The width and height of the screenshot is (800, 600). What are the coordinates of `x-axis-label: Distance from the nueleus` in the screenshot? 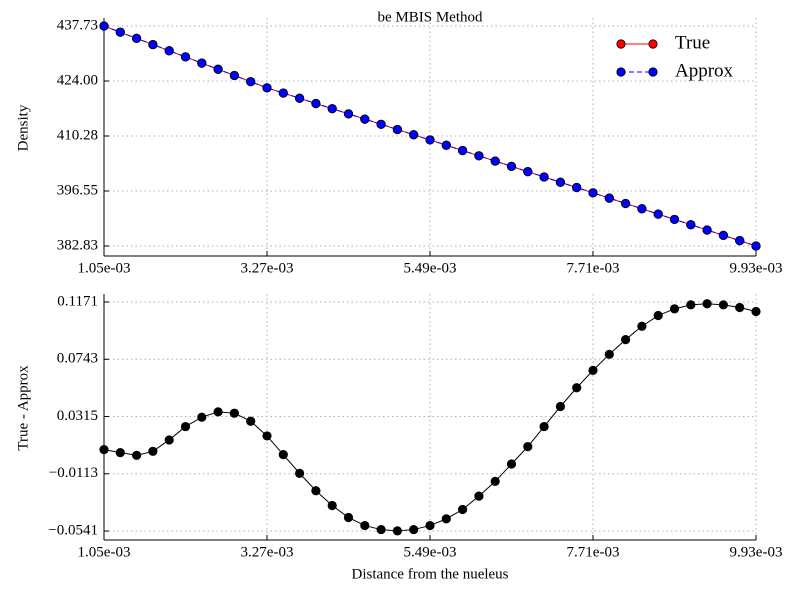 It's located at (429, 574).